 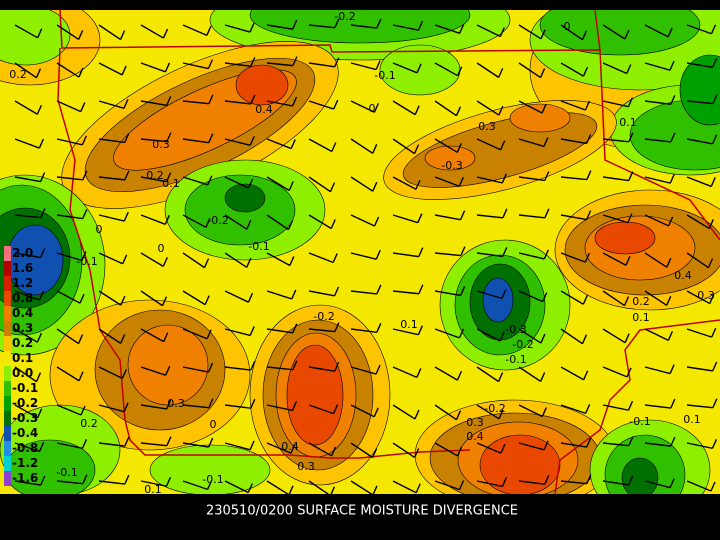 I want to click on legend-label: 0.1, so click(x=22, y=358).